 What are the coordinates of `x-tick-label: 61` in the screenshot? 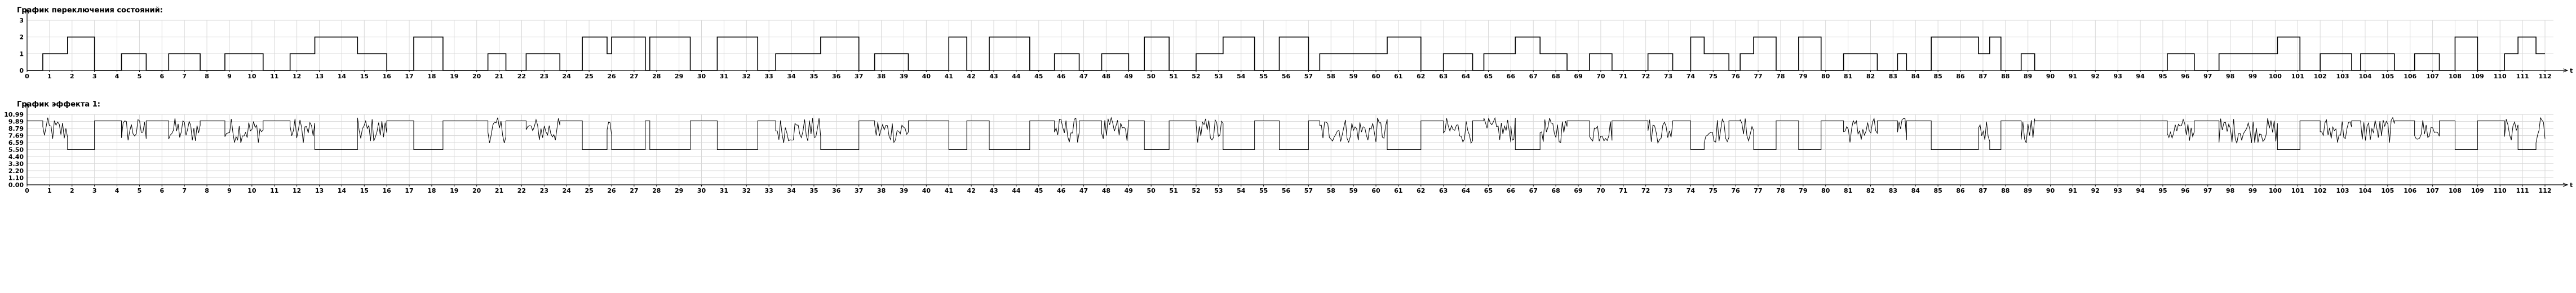 It's located at (1398, 76).